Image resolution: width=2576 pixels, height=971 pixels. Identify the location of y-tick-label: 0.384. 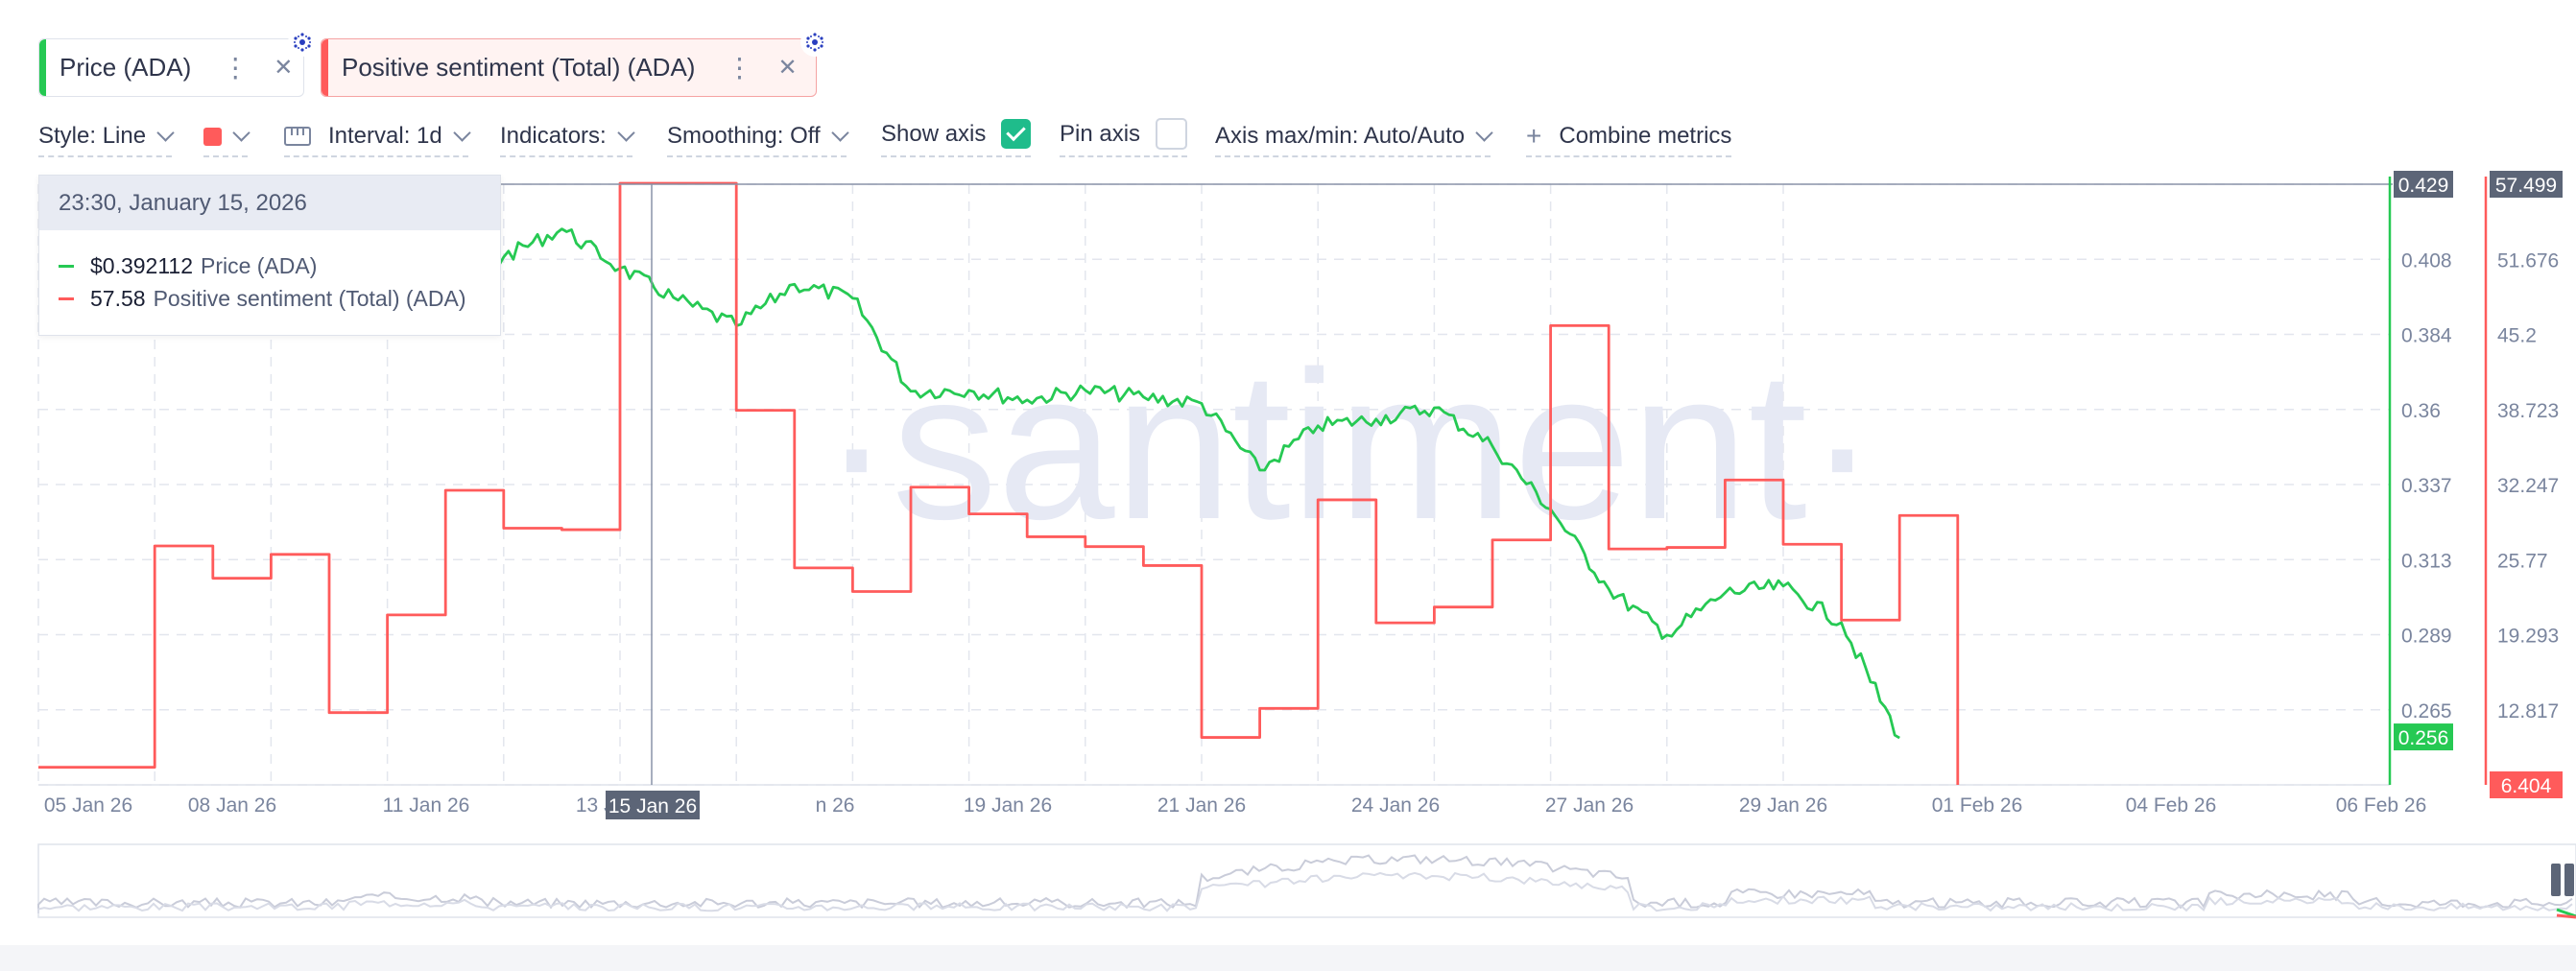
(2426, 336).